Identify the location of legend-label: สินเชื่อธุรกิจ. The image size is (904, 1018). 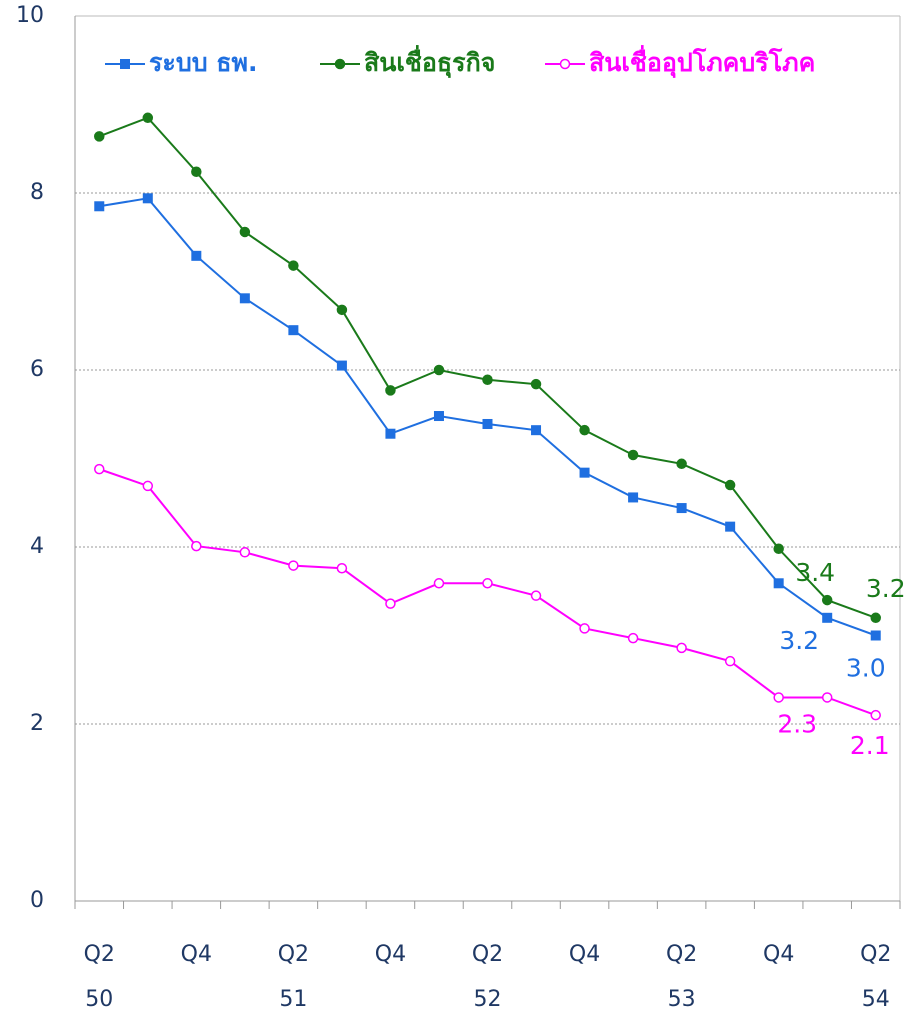
(429, 62).